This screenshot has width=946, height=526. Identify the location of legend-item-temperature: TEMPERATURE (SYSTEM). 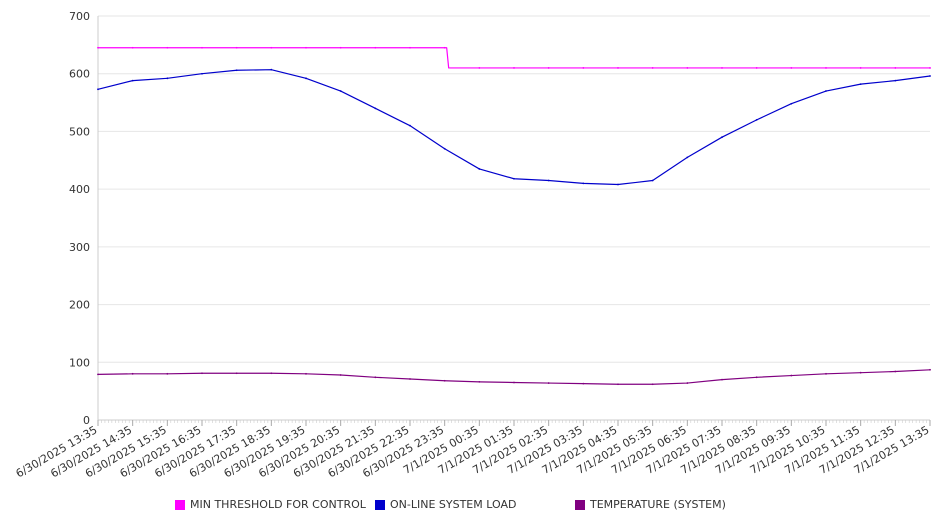
(650, 504).